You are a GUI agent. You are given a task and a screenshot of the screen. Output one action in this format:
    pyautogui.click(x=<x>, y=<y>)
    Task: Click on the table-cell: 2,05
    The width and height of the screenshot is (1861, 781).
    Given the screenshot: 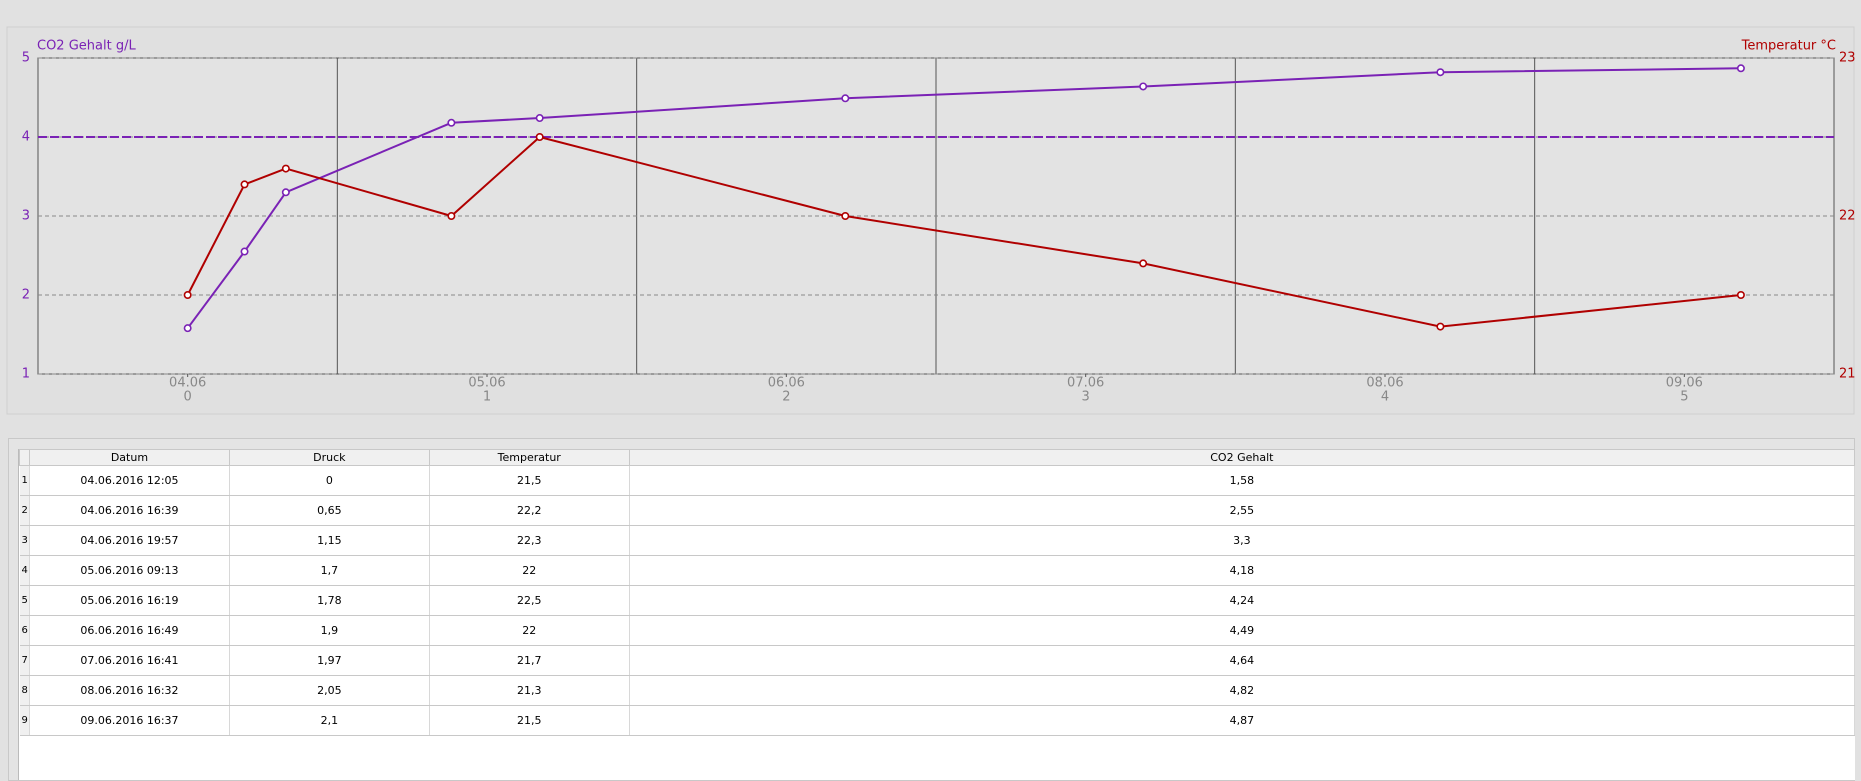 What is the action you would take?
    pyautogui.click(x=329, y=690)
    